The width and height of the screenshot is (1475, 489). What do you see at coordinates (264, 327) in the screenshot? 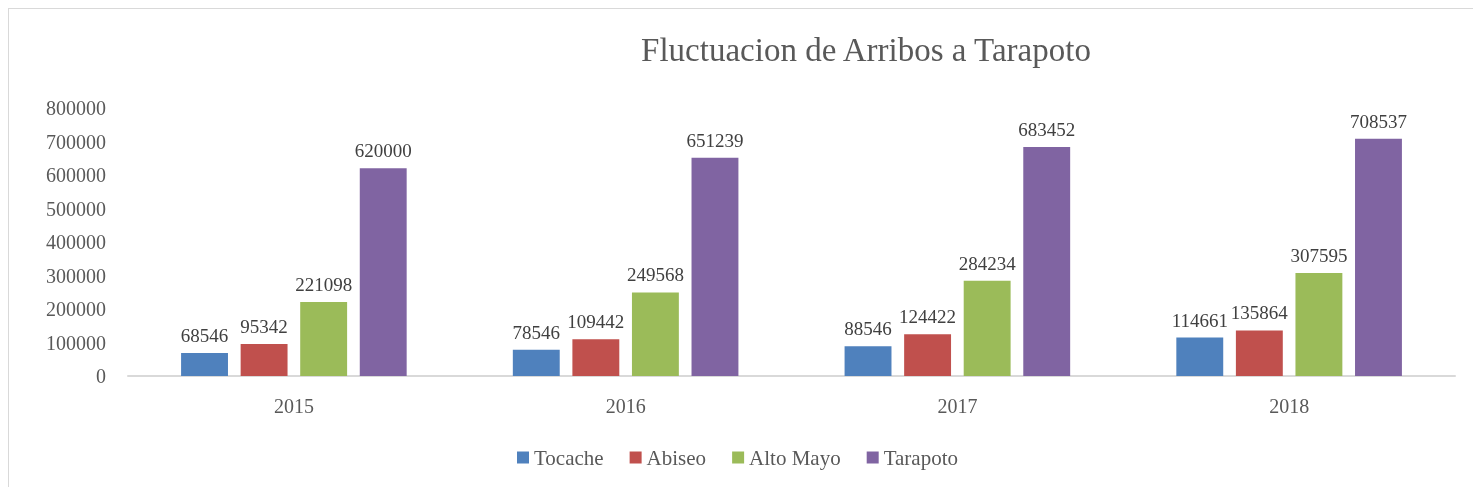
I see `data-label: 95342` at bounding box center [264, 327].